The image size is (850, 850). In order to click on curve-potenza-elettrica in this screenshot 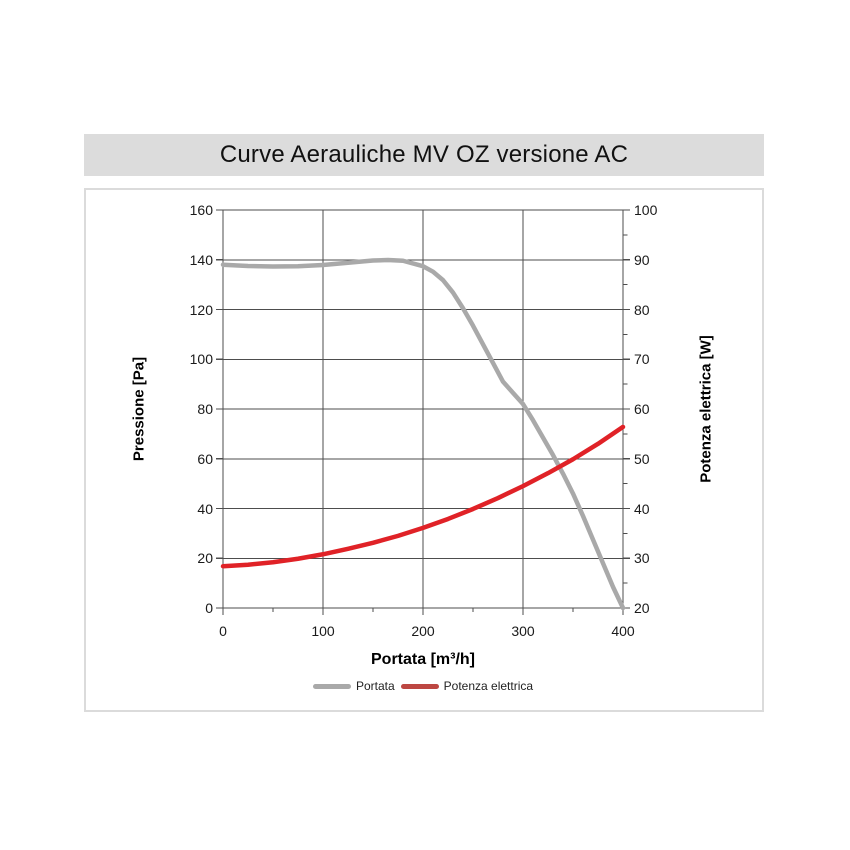, I will do `click(423, 496)`.